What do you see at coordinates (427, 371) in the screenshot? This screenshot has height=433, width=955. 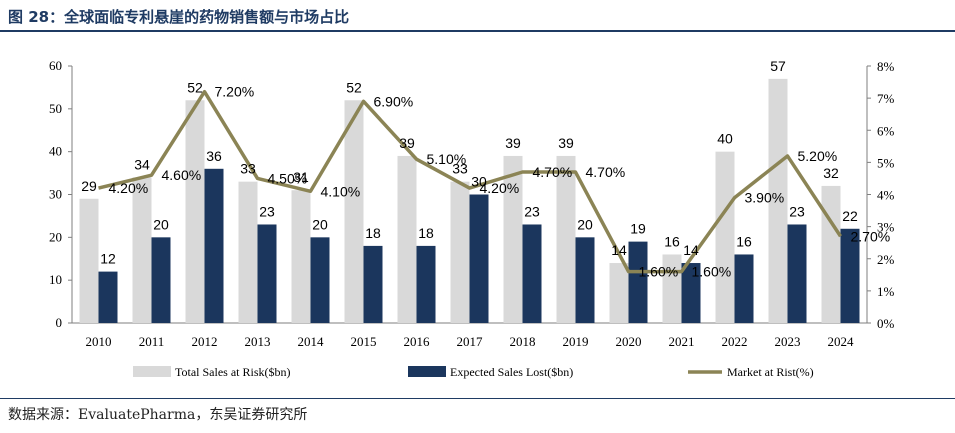 I see `legend-swatch-lost` at bounding box center [427, 371].